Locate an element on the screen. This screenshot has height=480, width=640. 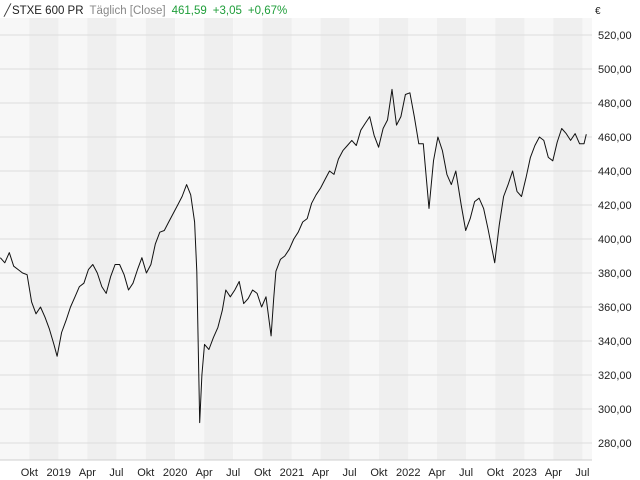
x-tick-label: 2022 is located at coordinates (408, 473).